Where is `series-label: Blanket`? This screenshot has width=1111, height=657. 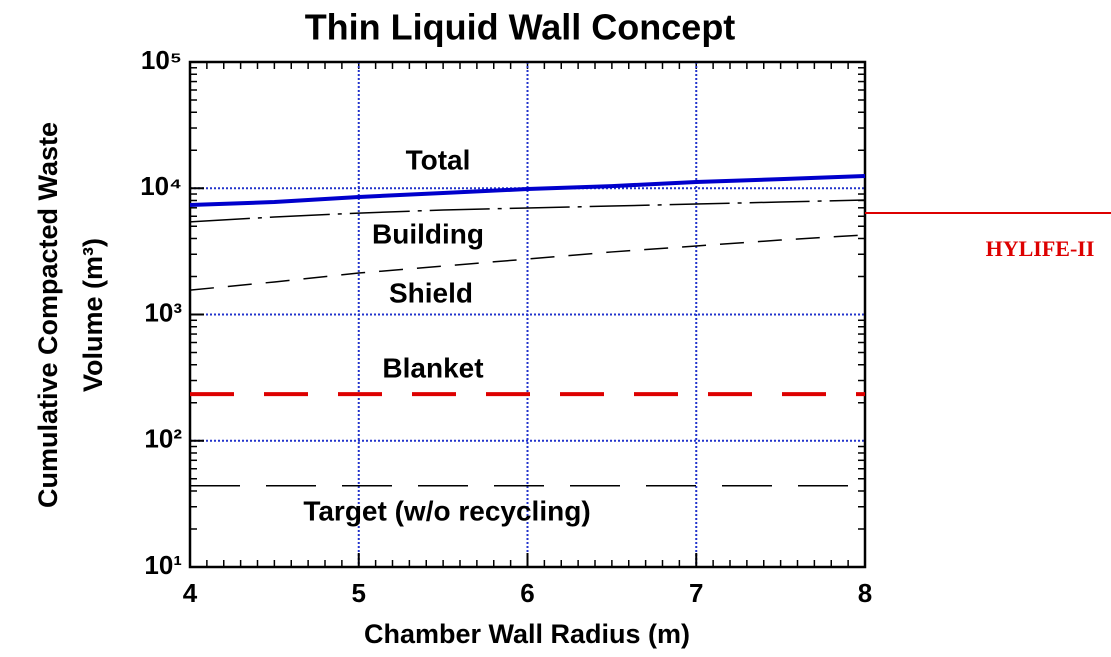 series-label: Blanket is located at coordinates (432, 367).